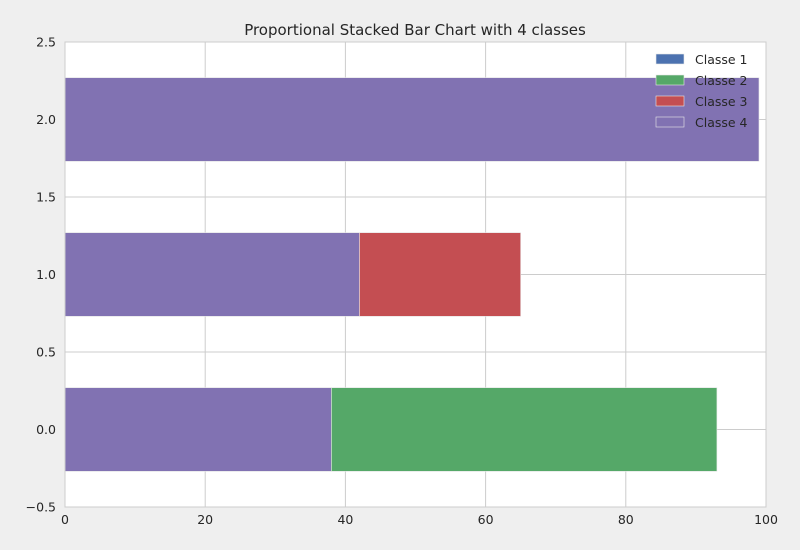 This screenshot has width=800, height=550. What do you see at coordinates (205, 519) in the screenshot?
I see `x-tick-label: 20` at bounding box center [205, 519].